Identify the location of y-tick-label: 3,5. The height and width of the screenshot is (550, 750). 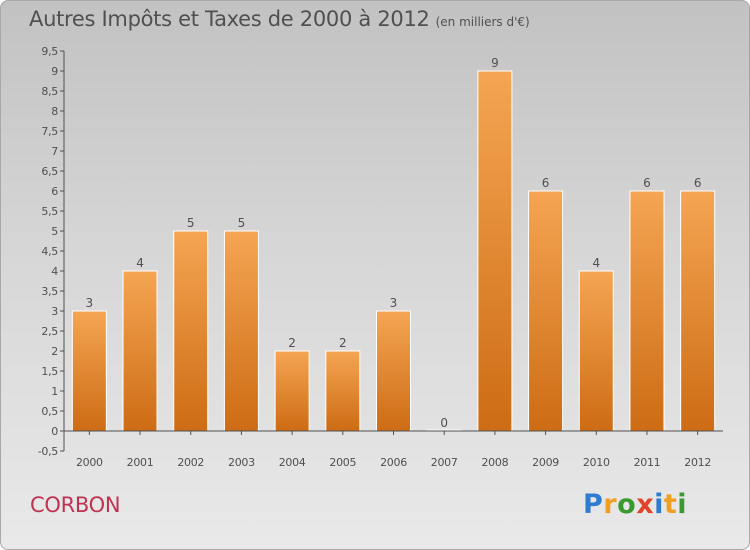
(49, 291).